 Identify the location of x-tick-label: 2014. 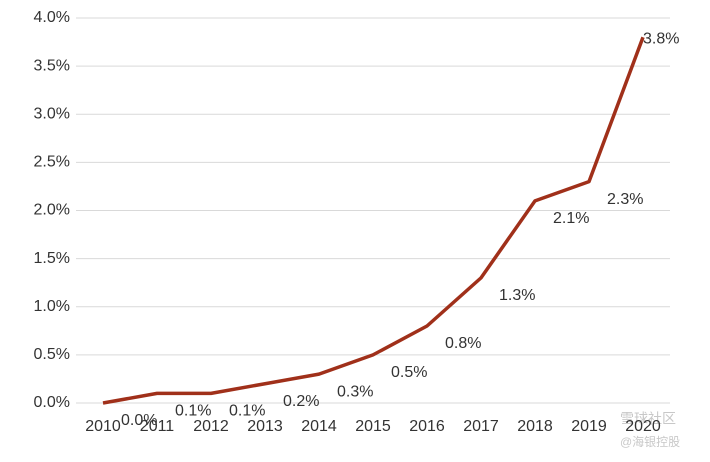
(319, 426).